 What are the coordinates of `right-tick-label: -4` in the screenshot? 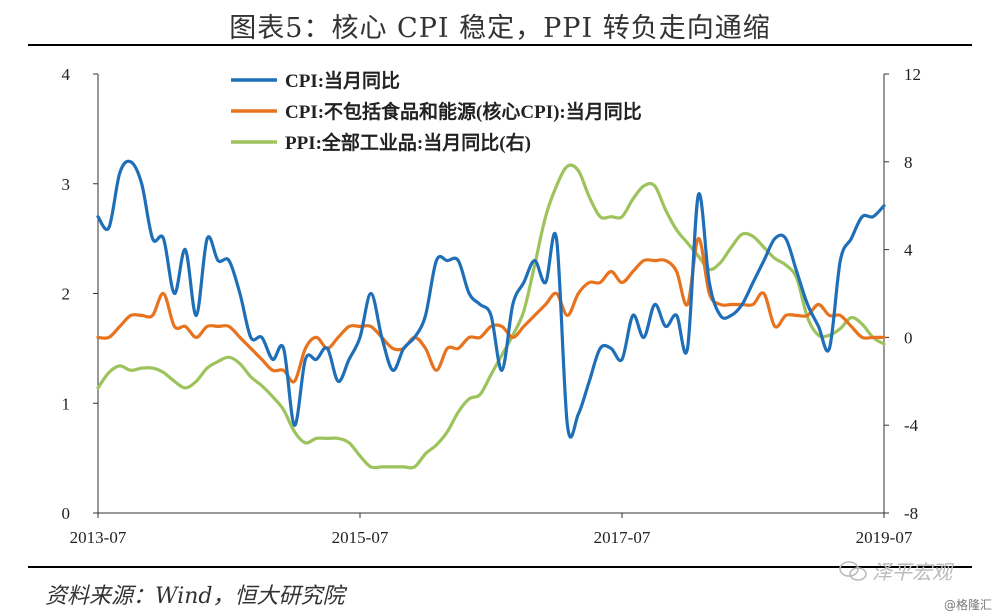 It's located at (911, 425).